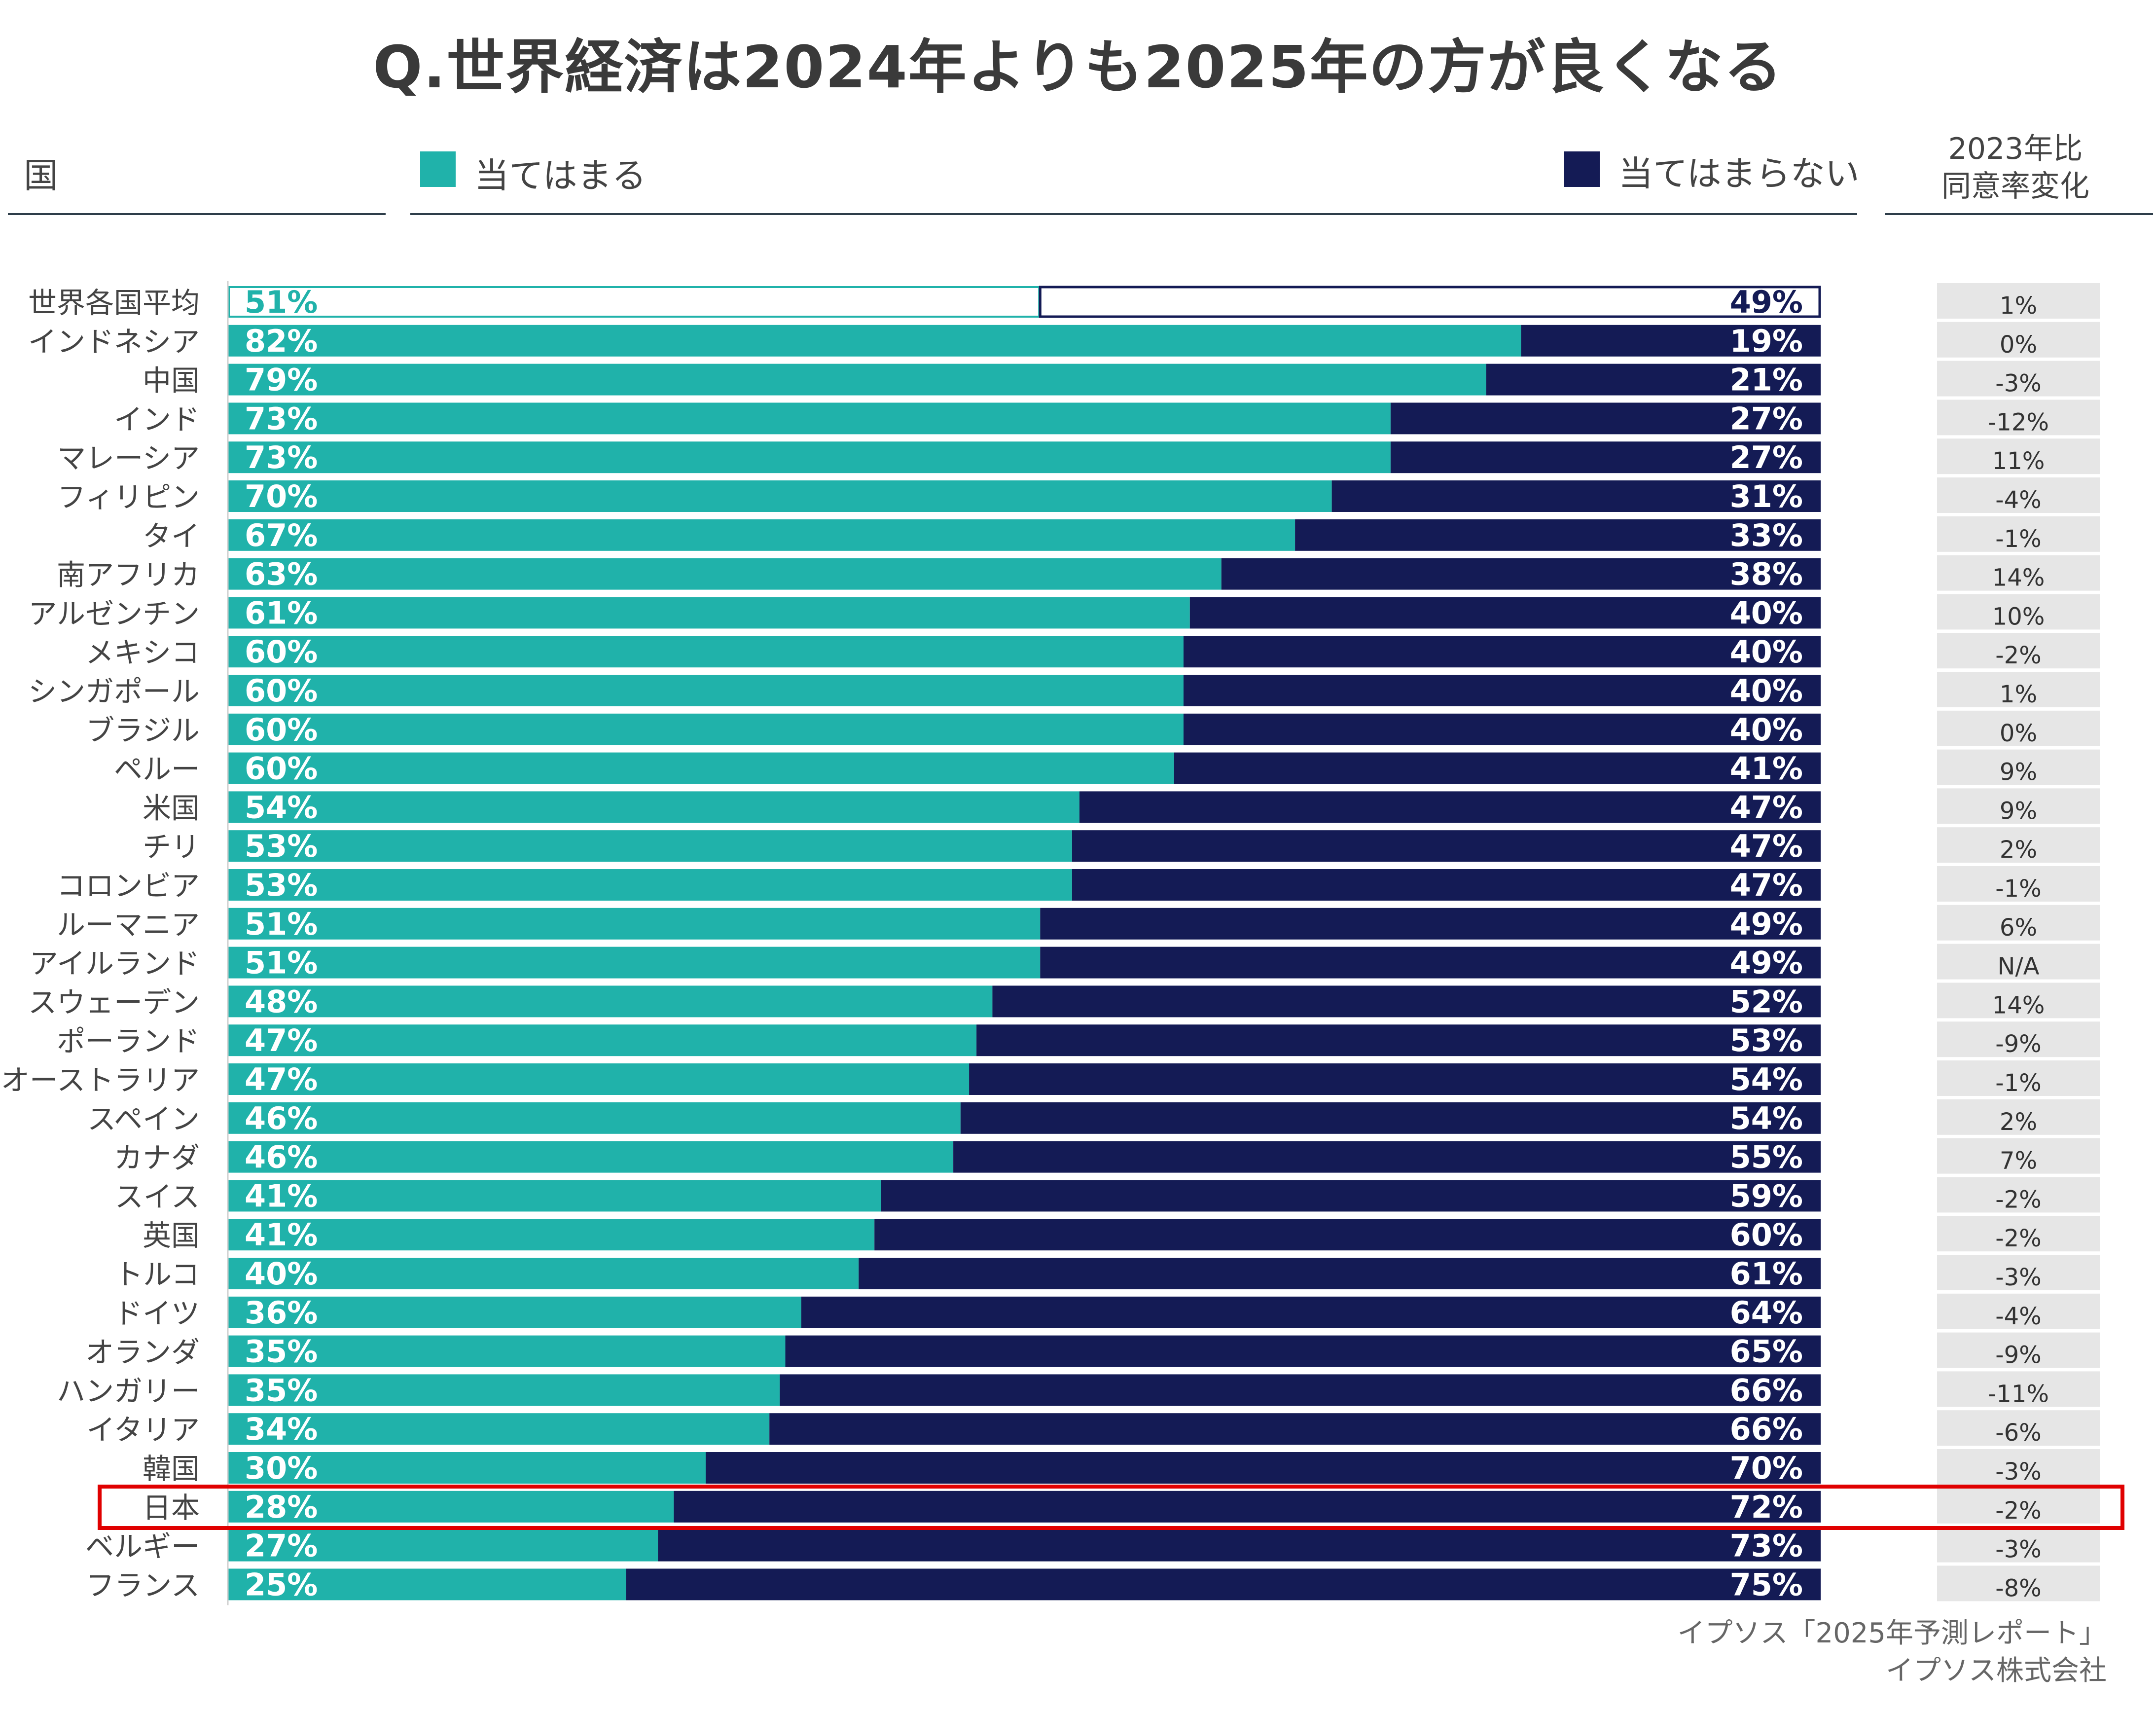 This screenshot has height=1711, width=2156. I want to click on change-value: 14%, so click(2018, 1005).